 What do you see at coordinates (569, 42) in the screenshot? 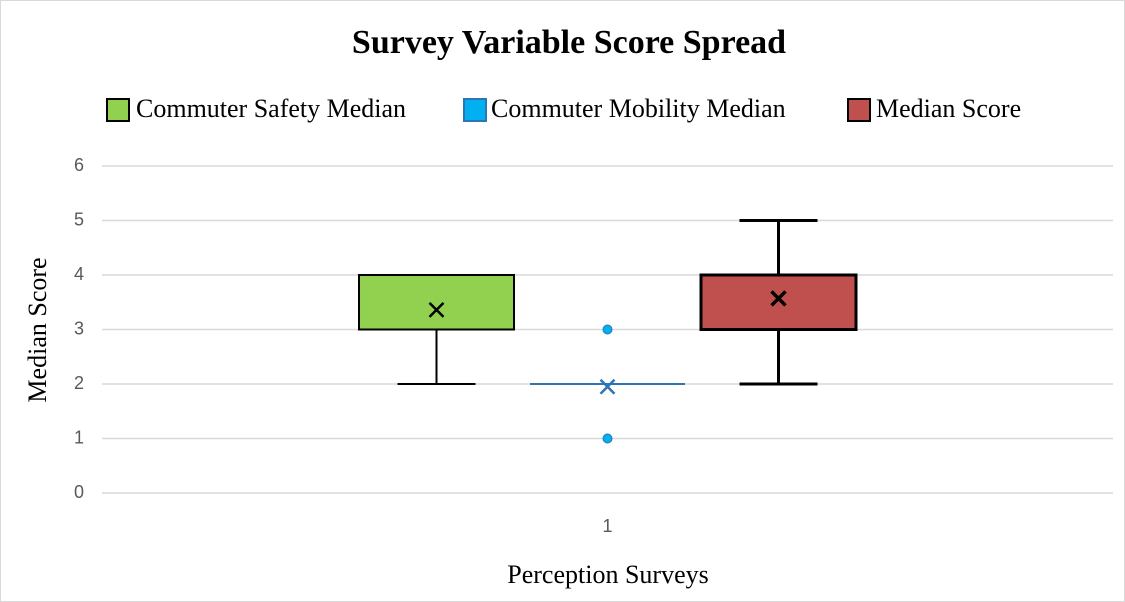
I see `chart-title: Survey Variable Score Spread` at bounding box center [569, 42].